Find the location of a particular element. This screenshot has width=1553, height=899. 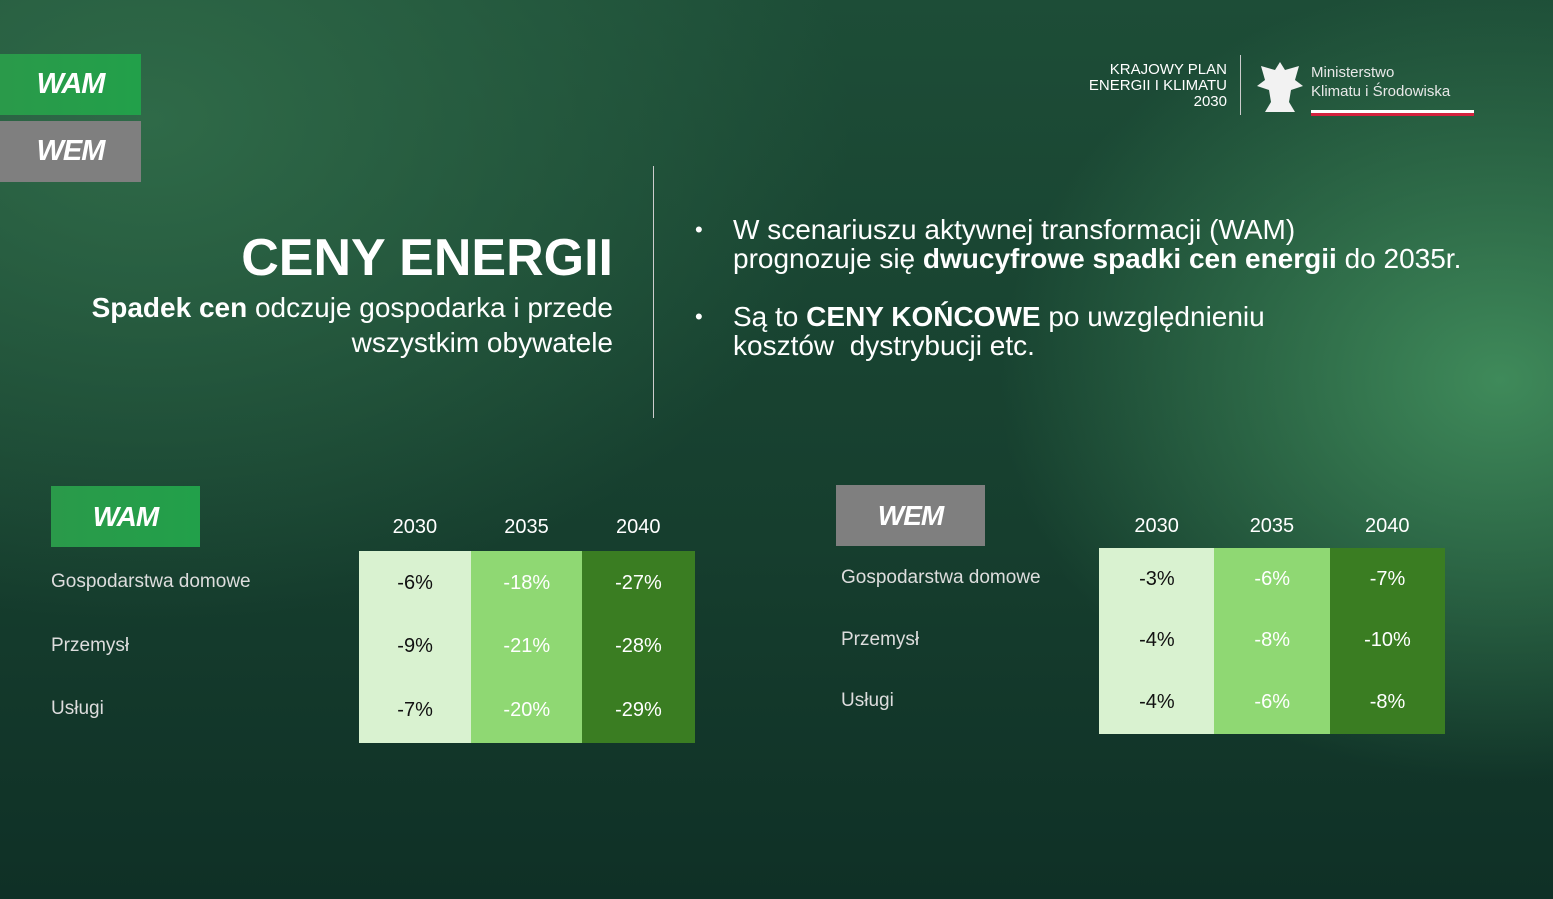

text-line: wszystkim obywatele is located at coordinates (352, 342).